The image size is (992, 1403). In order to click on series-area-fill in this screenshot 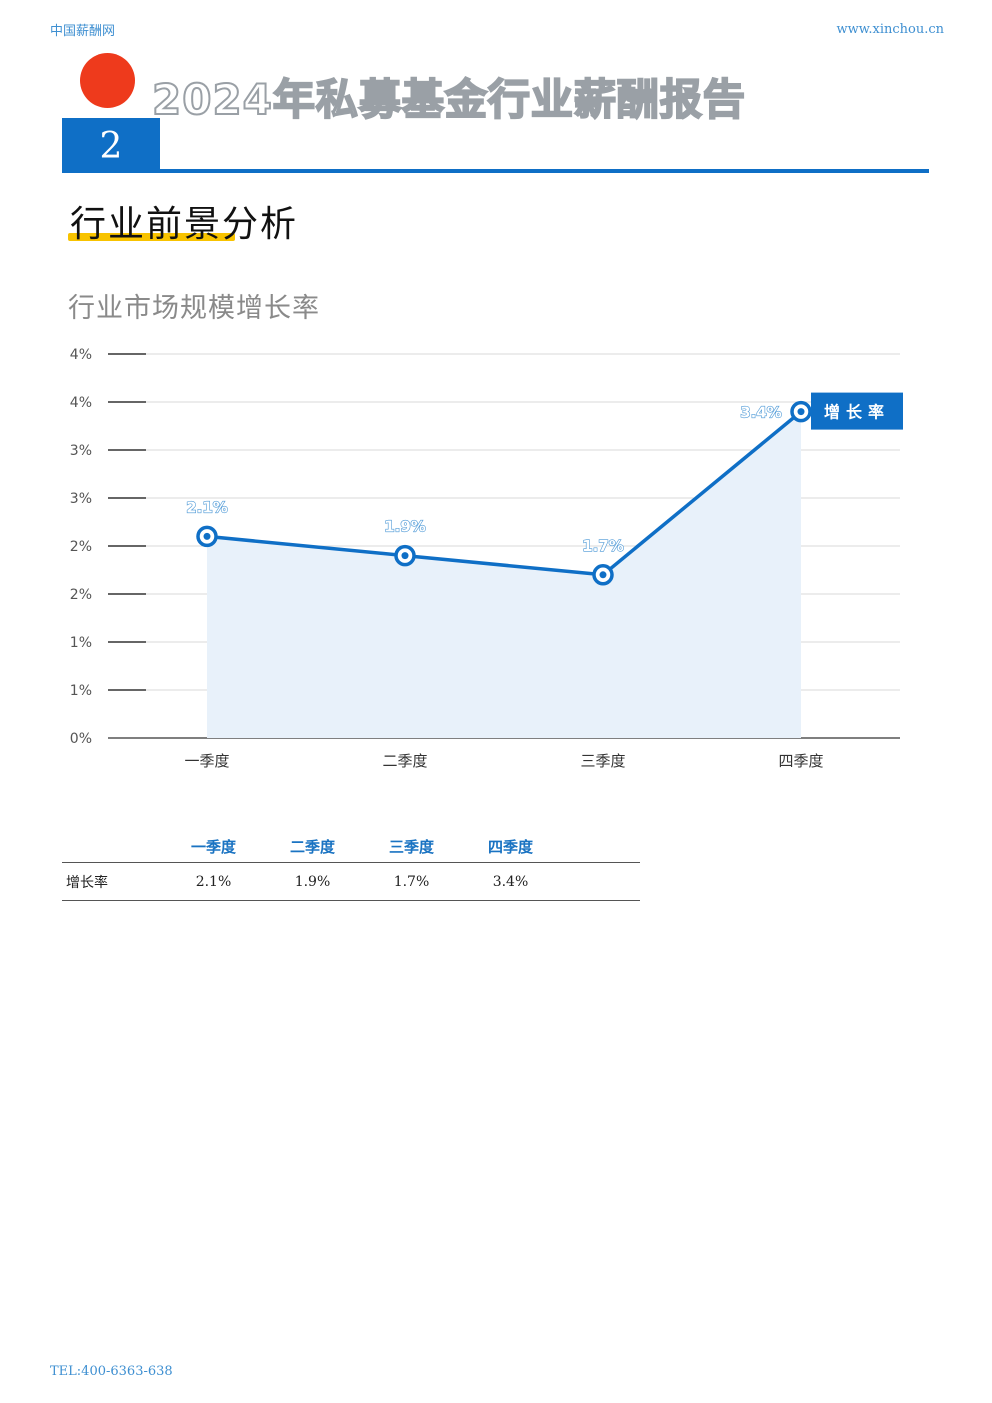, I will do `click(504, 574)`.